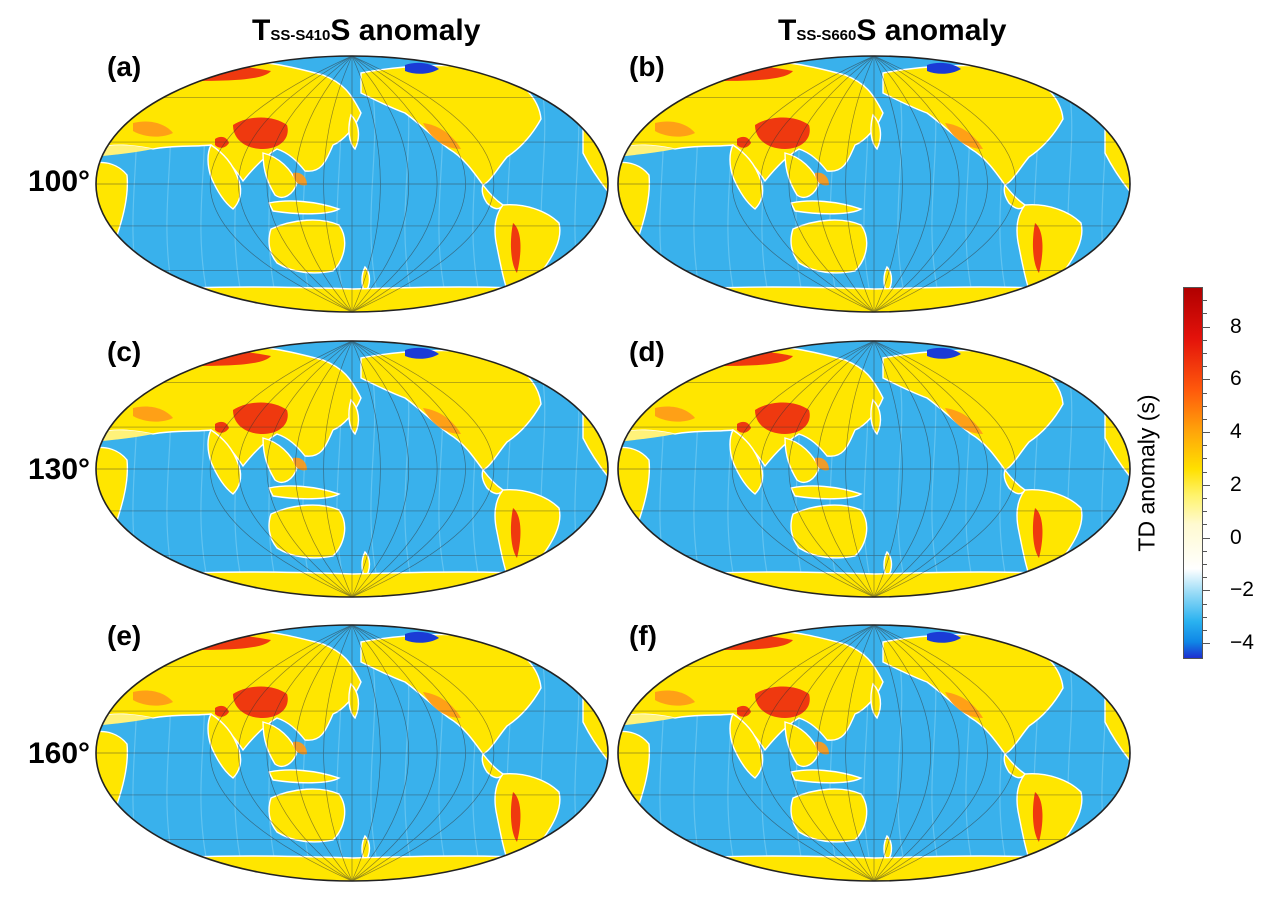 This screenshot has height=904, width=1269. Describe the element at coordinates (643, 635) in the screenshot. I see `panel-label-f: (f)` at that location.